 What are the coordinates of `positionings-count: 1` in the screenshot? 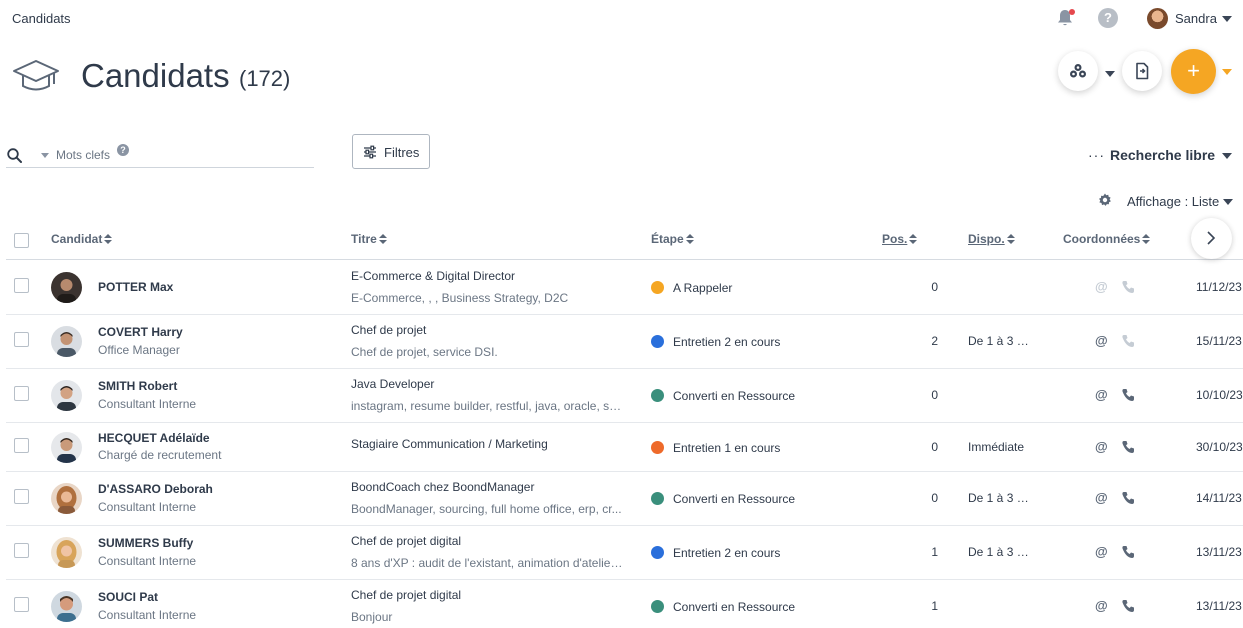 It's located at (934, 552).